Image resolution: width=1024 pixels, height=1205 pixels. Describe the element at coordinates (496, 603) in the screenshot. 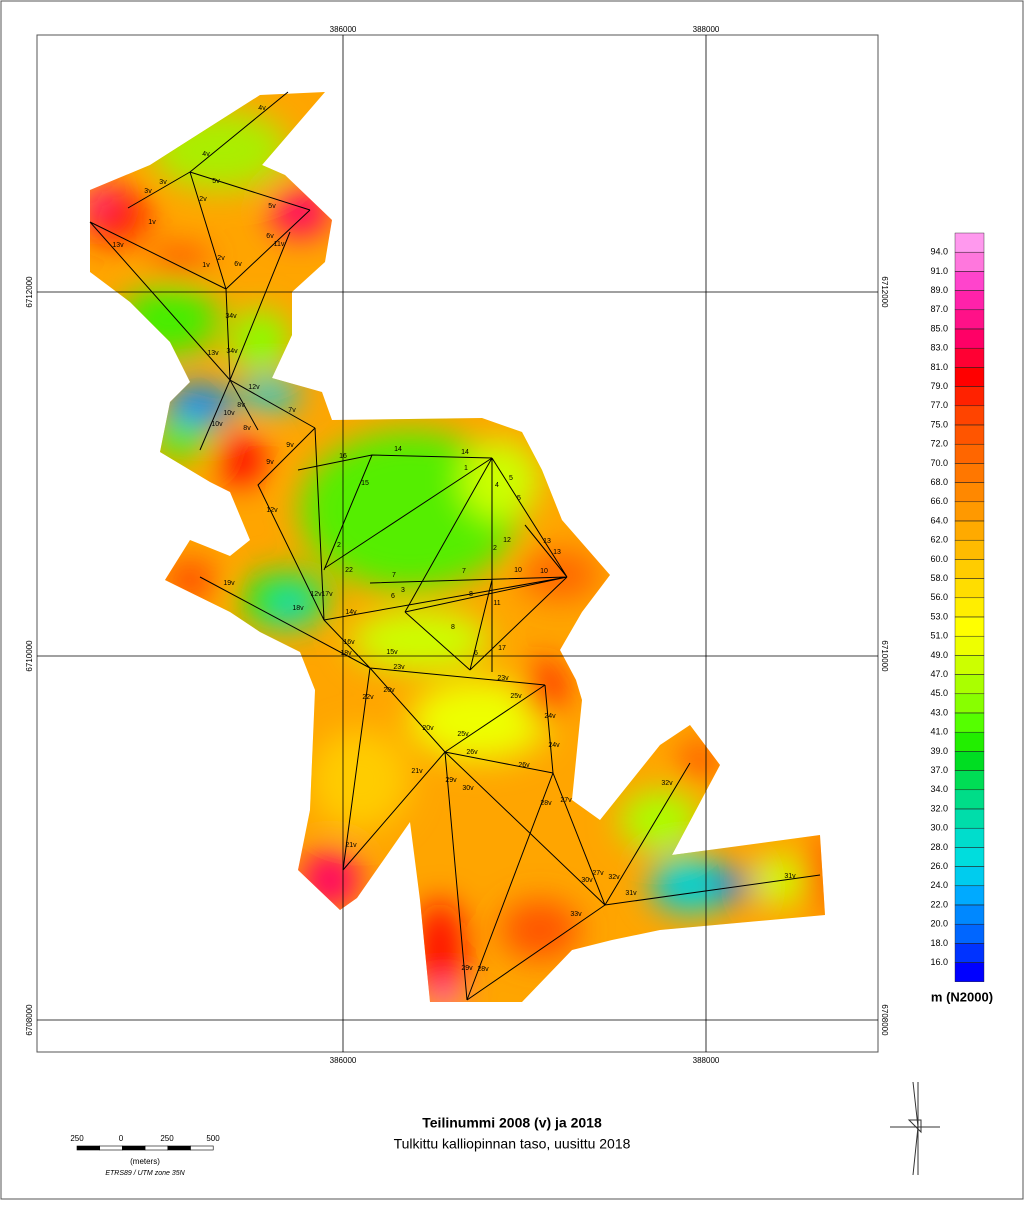

I see `line-label: 11` at that location.